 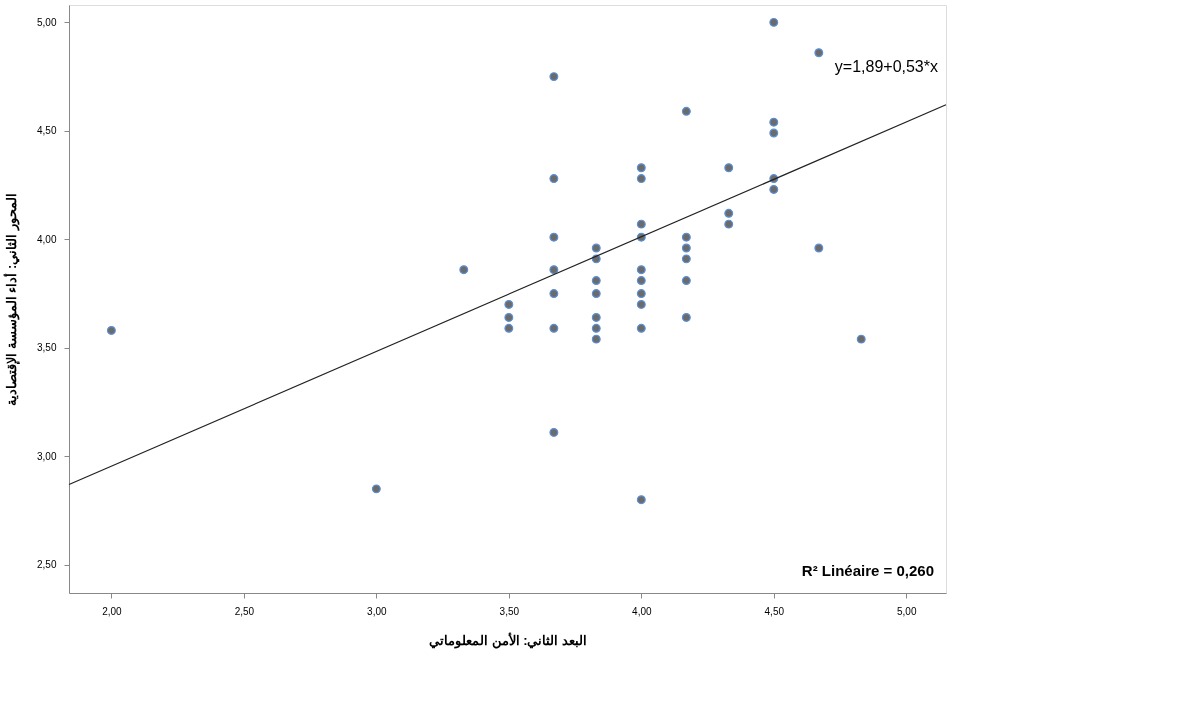 What do you see at coordinates (907, 611) in the screenshot?
I see `x-tick-label: 5,00` at bounding box center [907, 611].